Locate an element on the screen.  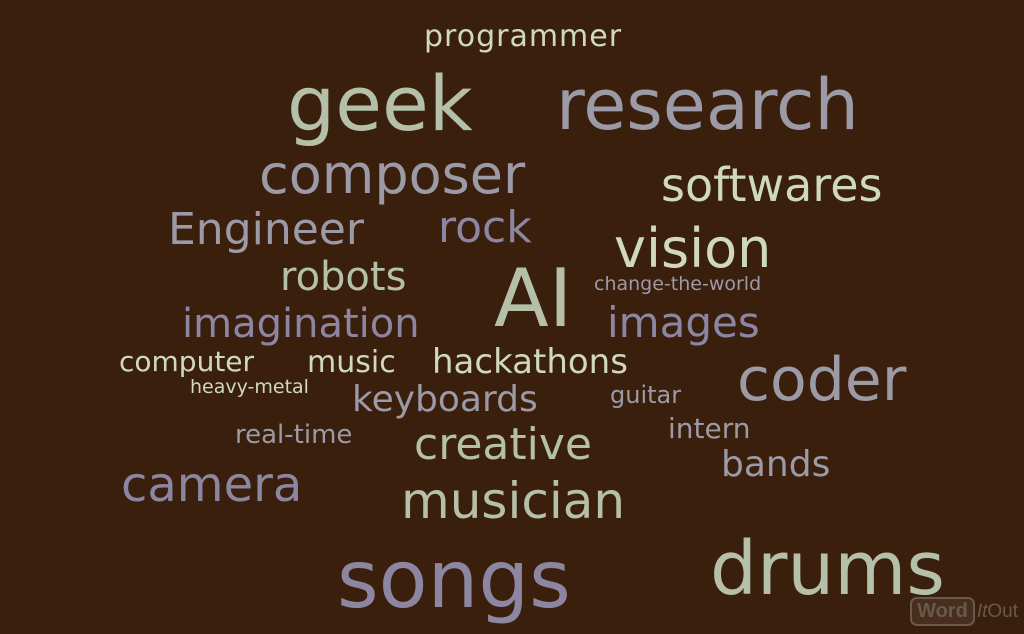
word-coder: coder is located at coordinates (822, 380).